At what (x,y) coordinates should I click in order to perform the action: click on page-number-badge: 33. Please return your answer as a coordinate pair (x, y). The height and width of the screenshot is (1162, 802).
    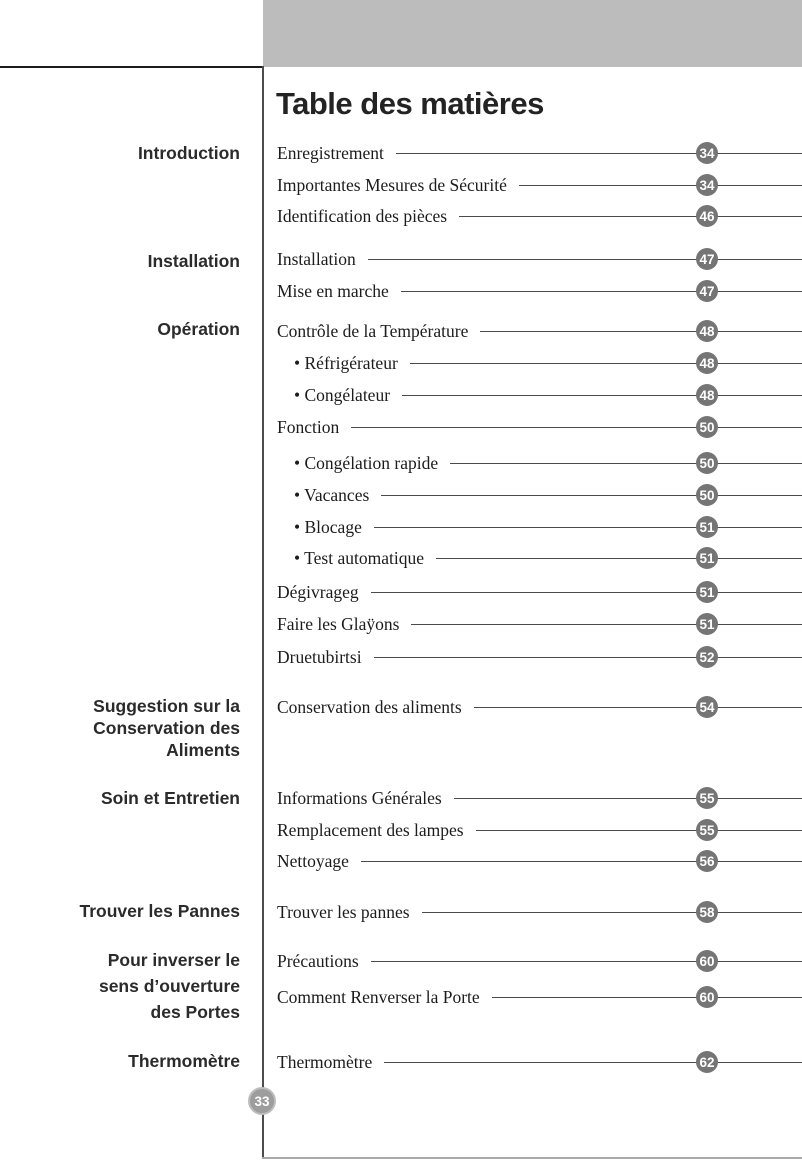
    Looking at the image, I should click on (262, 1101).